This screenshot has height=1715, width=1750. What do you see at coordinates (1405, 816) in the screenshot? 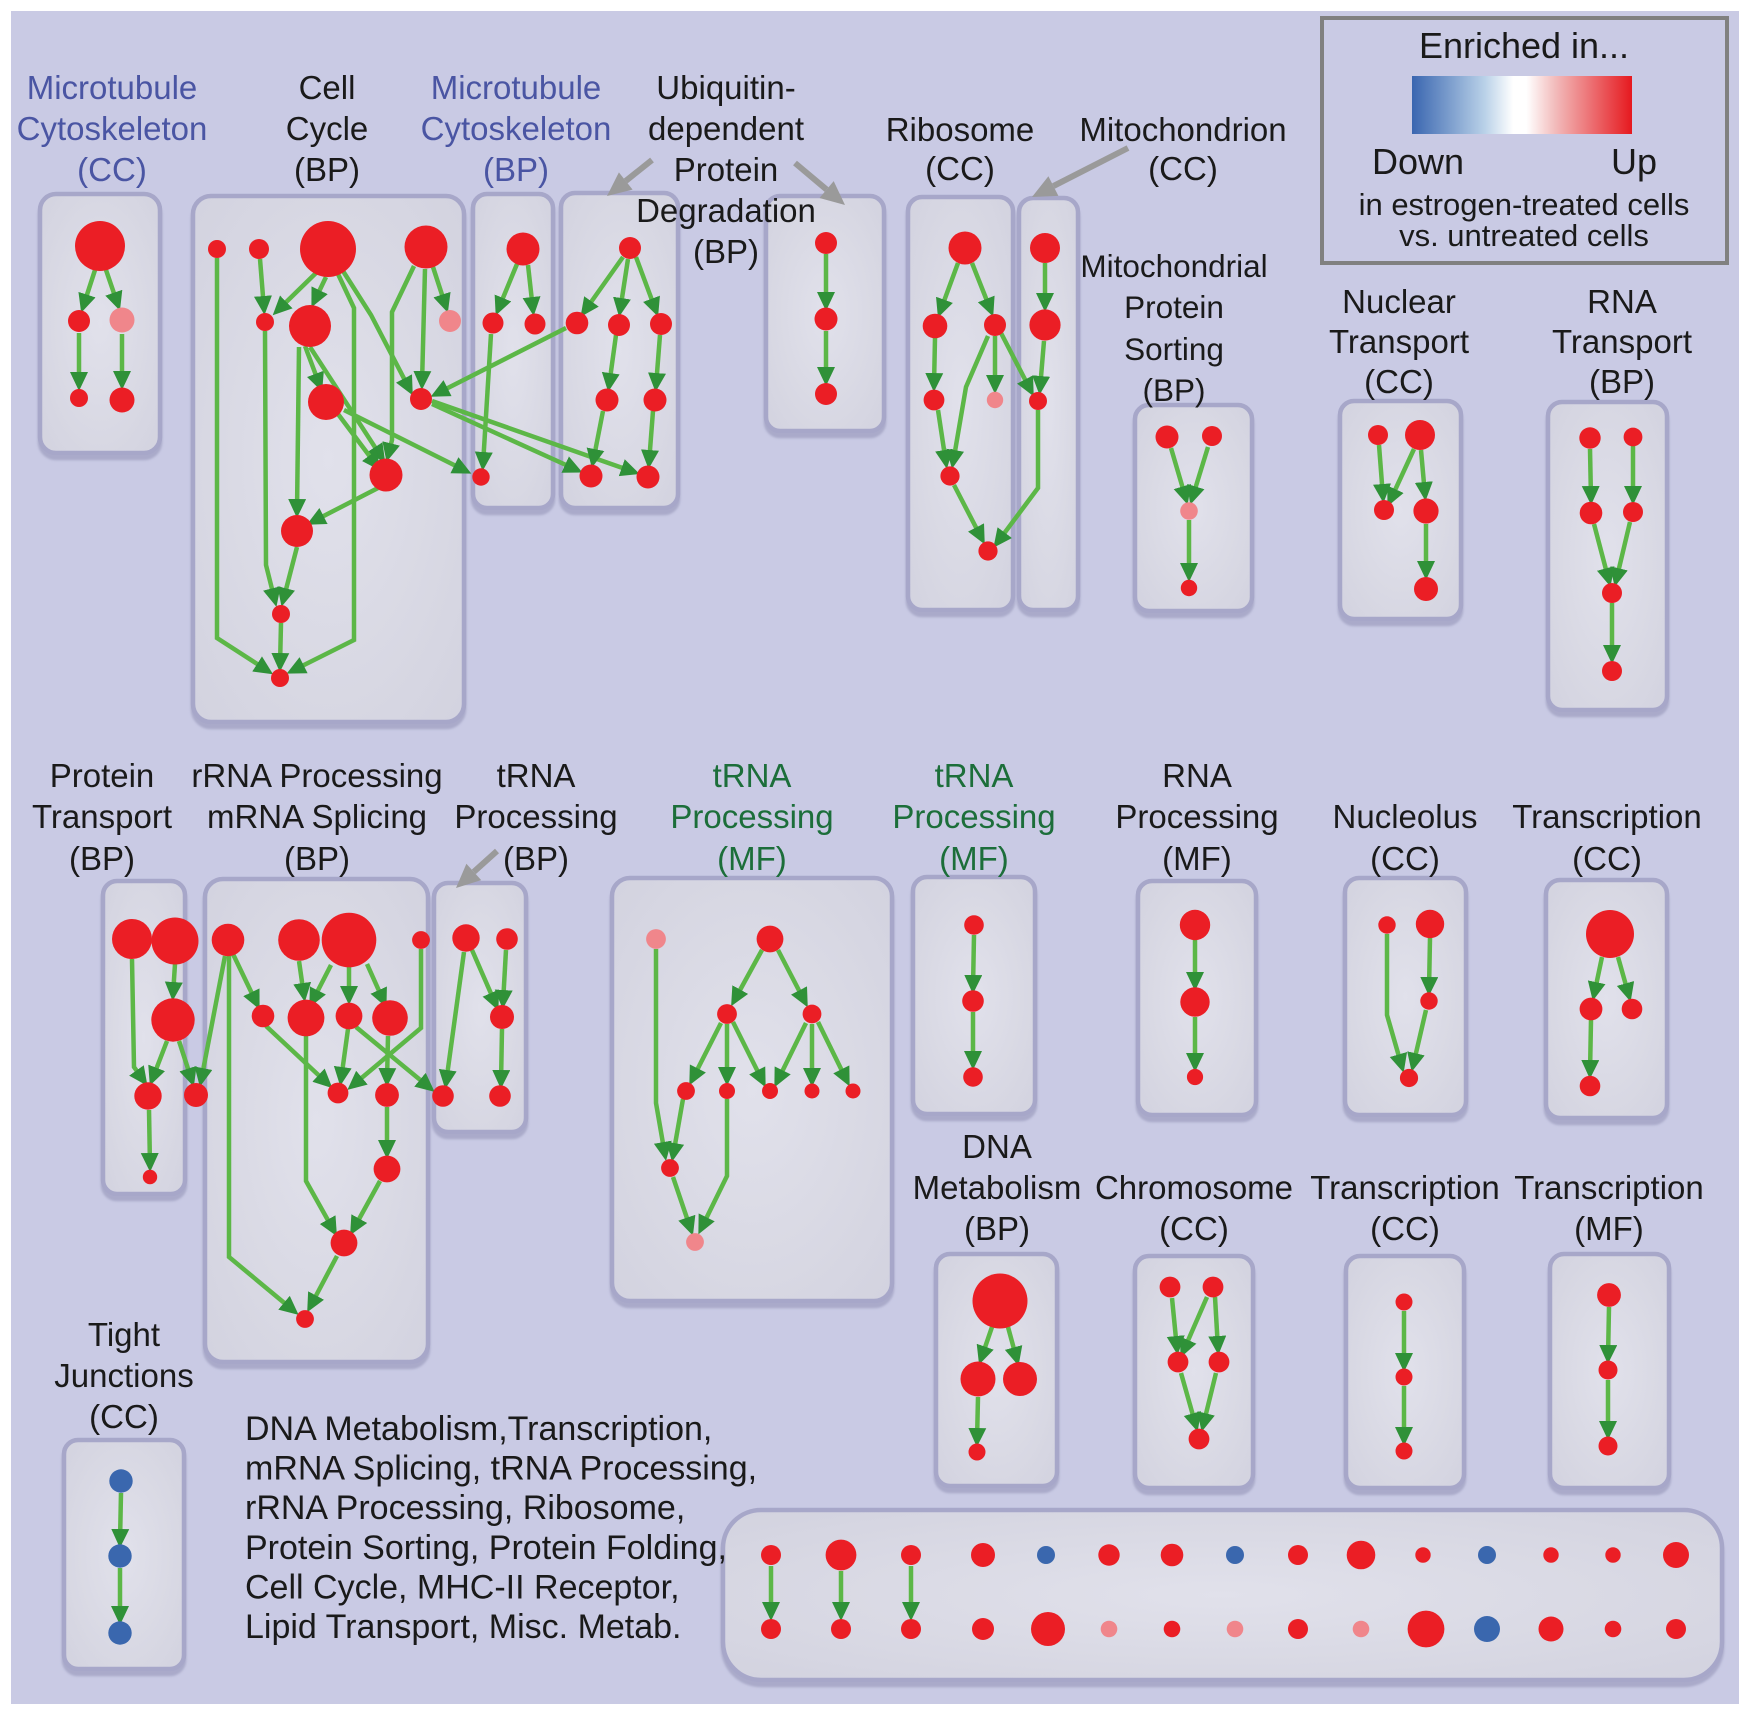
I see `svg-text: Nucleolus` at bounding box center [1405, 816].